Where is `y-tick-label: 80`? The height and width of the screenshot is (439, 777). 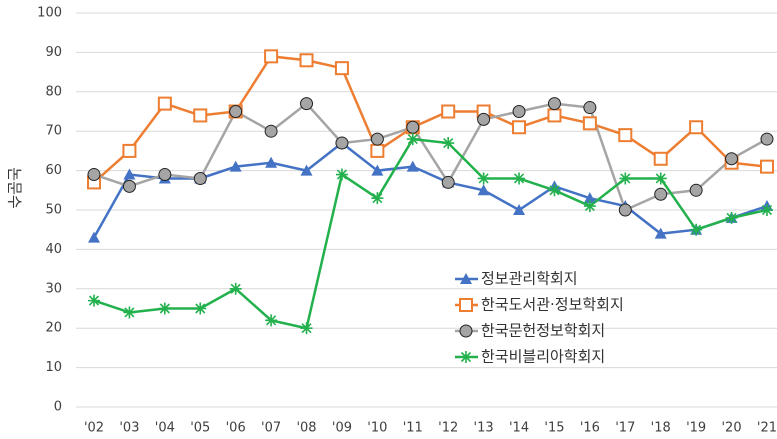 y-tick-label: 80 is located at coordinates (53, 91).